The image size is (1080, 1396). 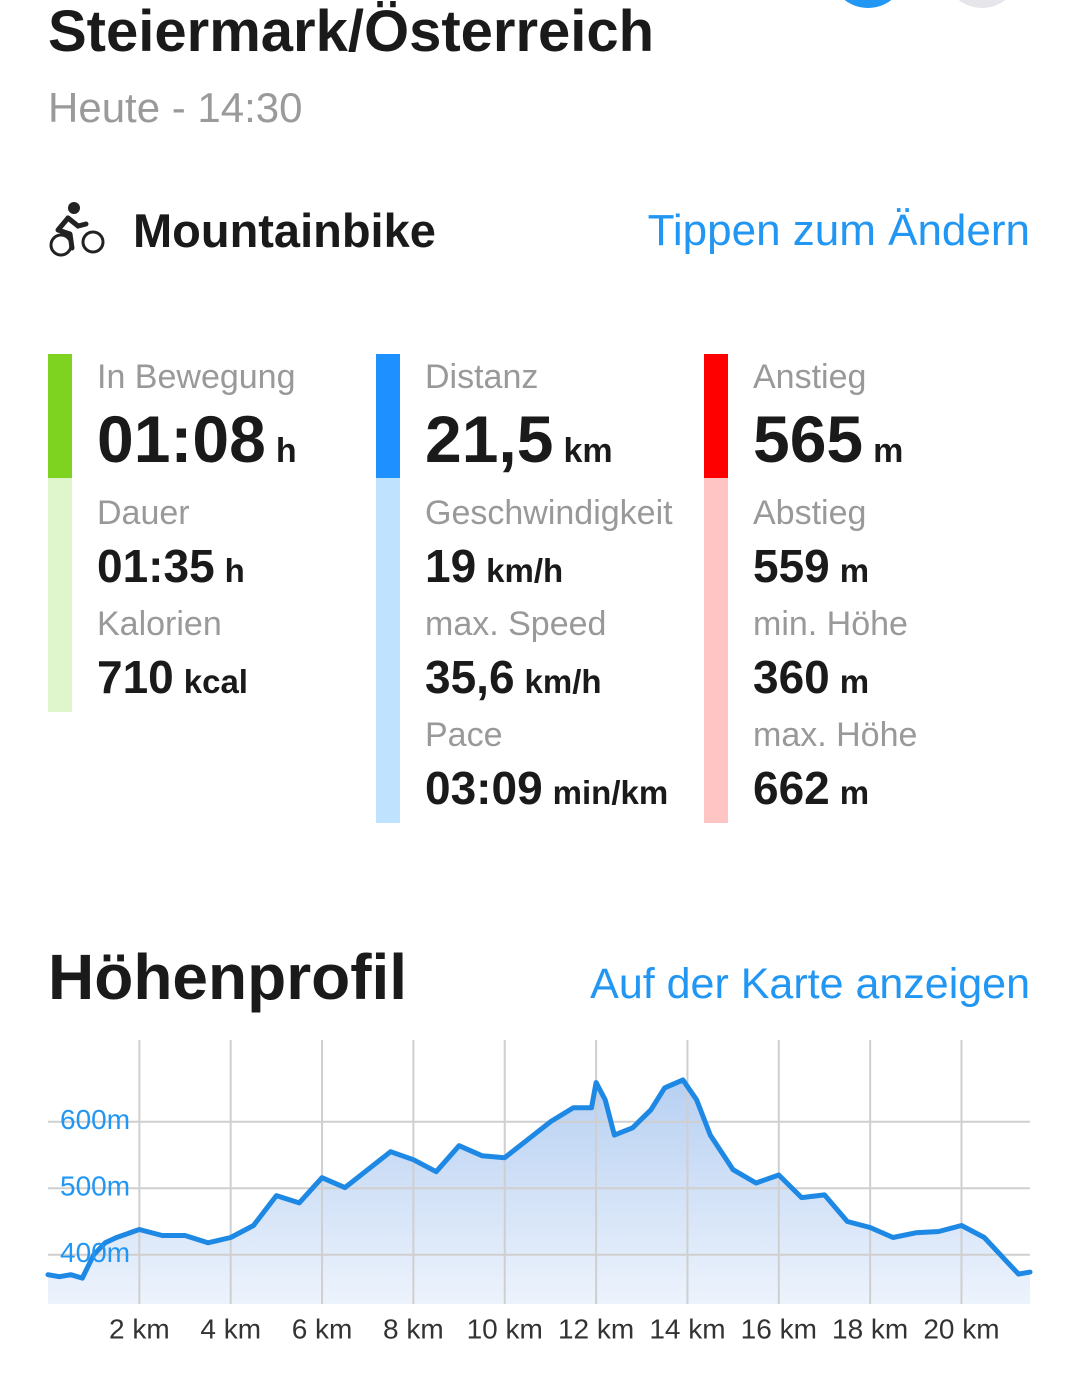 What do you see at coordinates (835, 735) in the screenshot?
I see `stat-label: max. Höhe` at bounding box center [835, 735].